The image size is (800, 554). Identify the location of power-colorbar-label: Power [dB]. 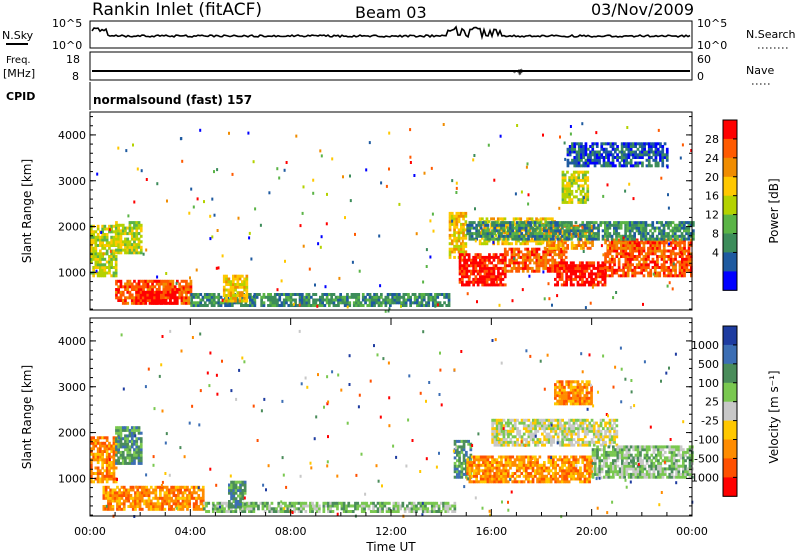
(774, 210).